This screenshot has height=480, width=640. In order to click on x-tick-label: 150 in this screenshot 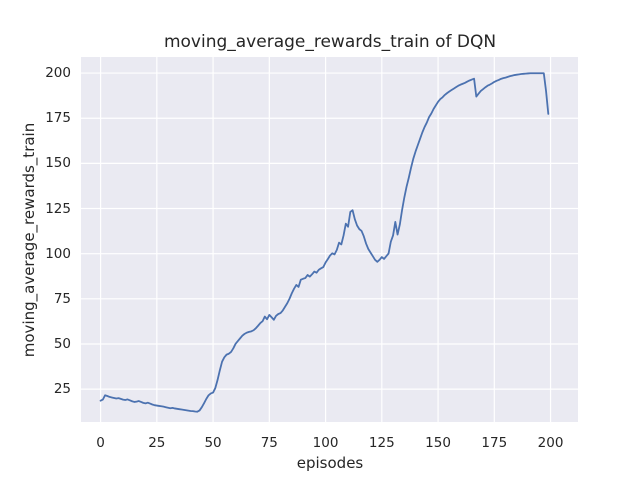, I will do `click(438, 443)`.